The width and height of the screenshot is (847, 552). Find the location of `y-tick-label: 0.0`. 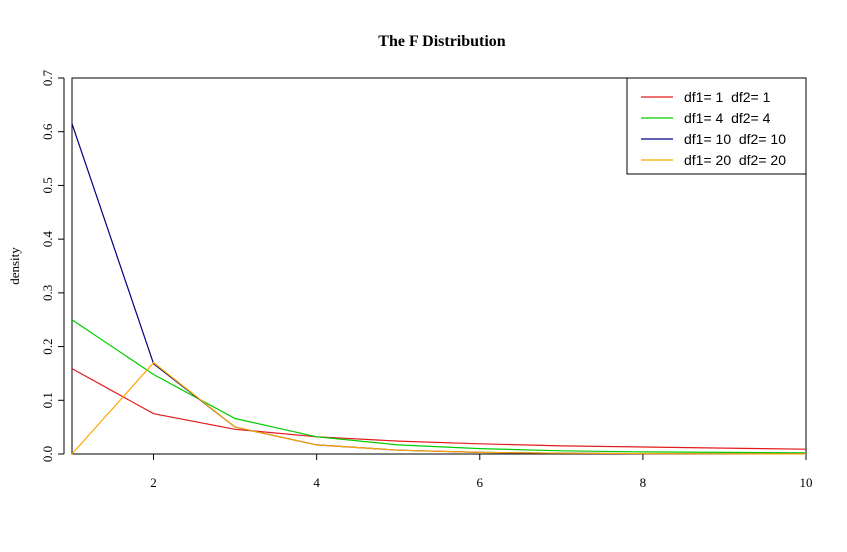

y-tick-label: 0.0 is located at coordinates (47, 454).